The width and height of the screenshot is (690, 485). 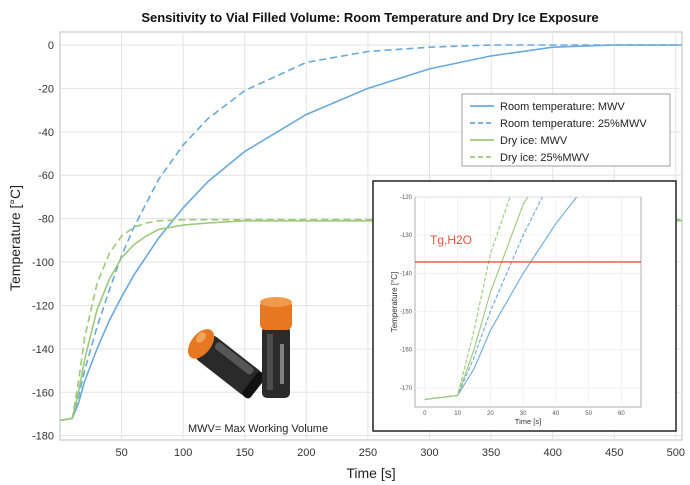 I want to click on y-tick-label: -140, so click(x=43, y=350).